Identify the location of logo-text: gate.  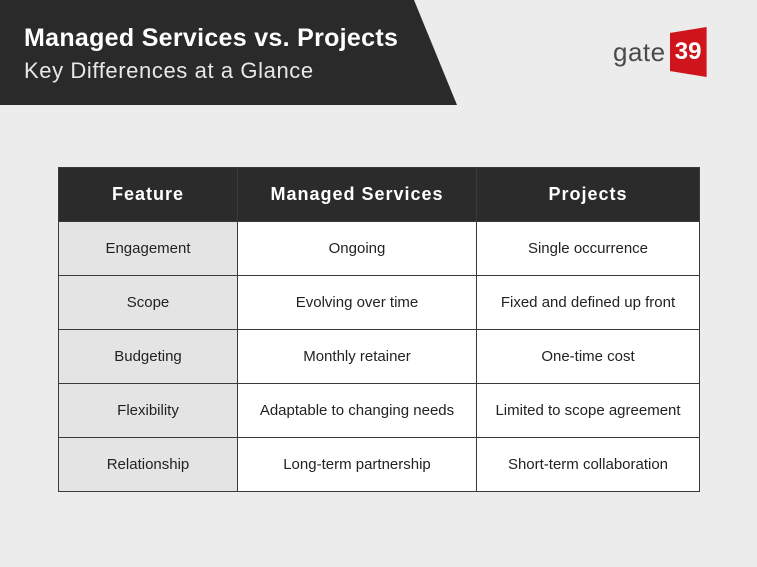
(639, 51).